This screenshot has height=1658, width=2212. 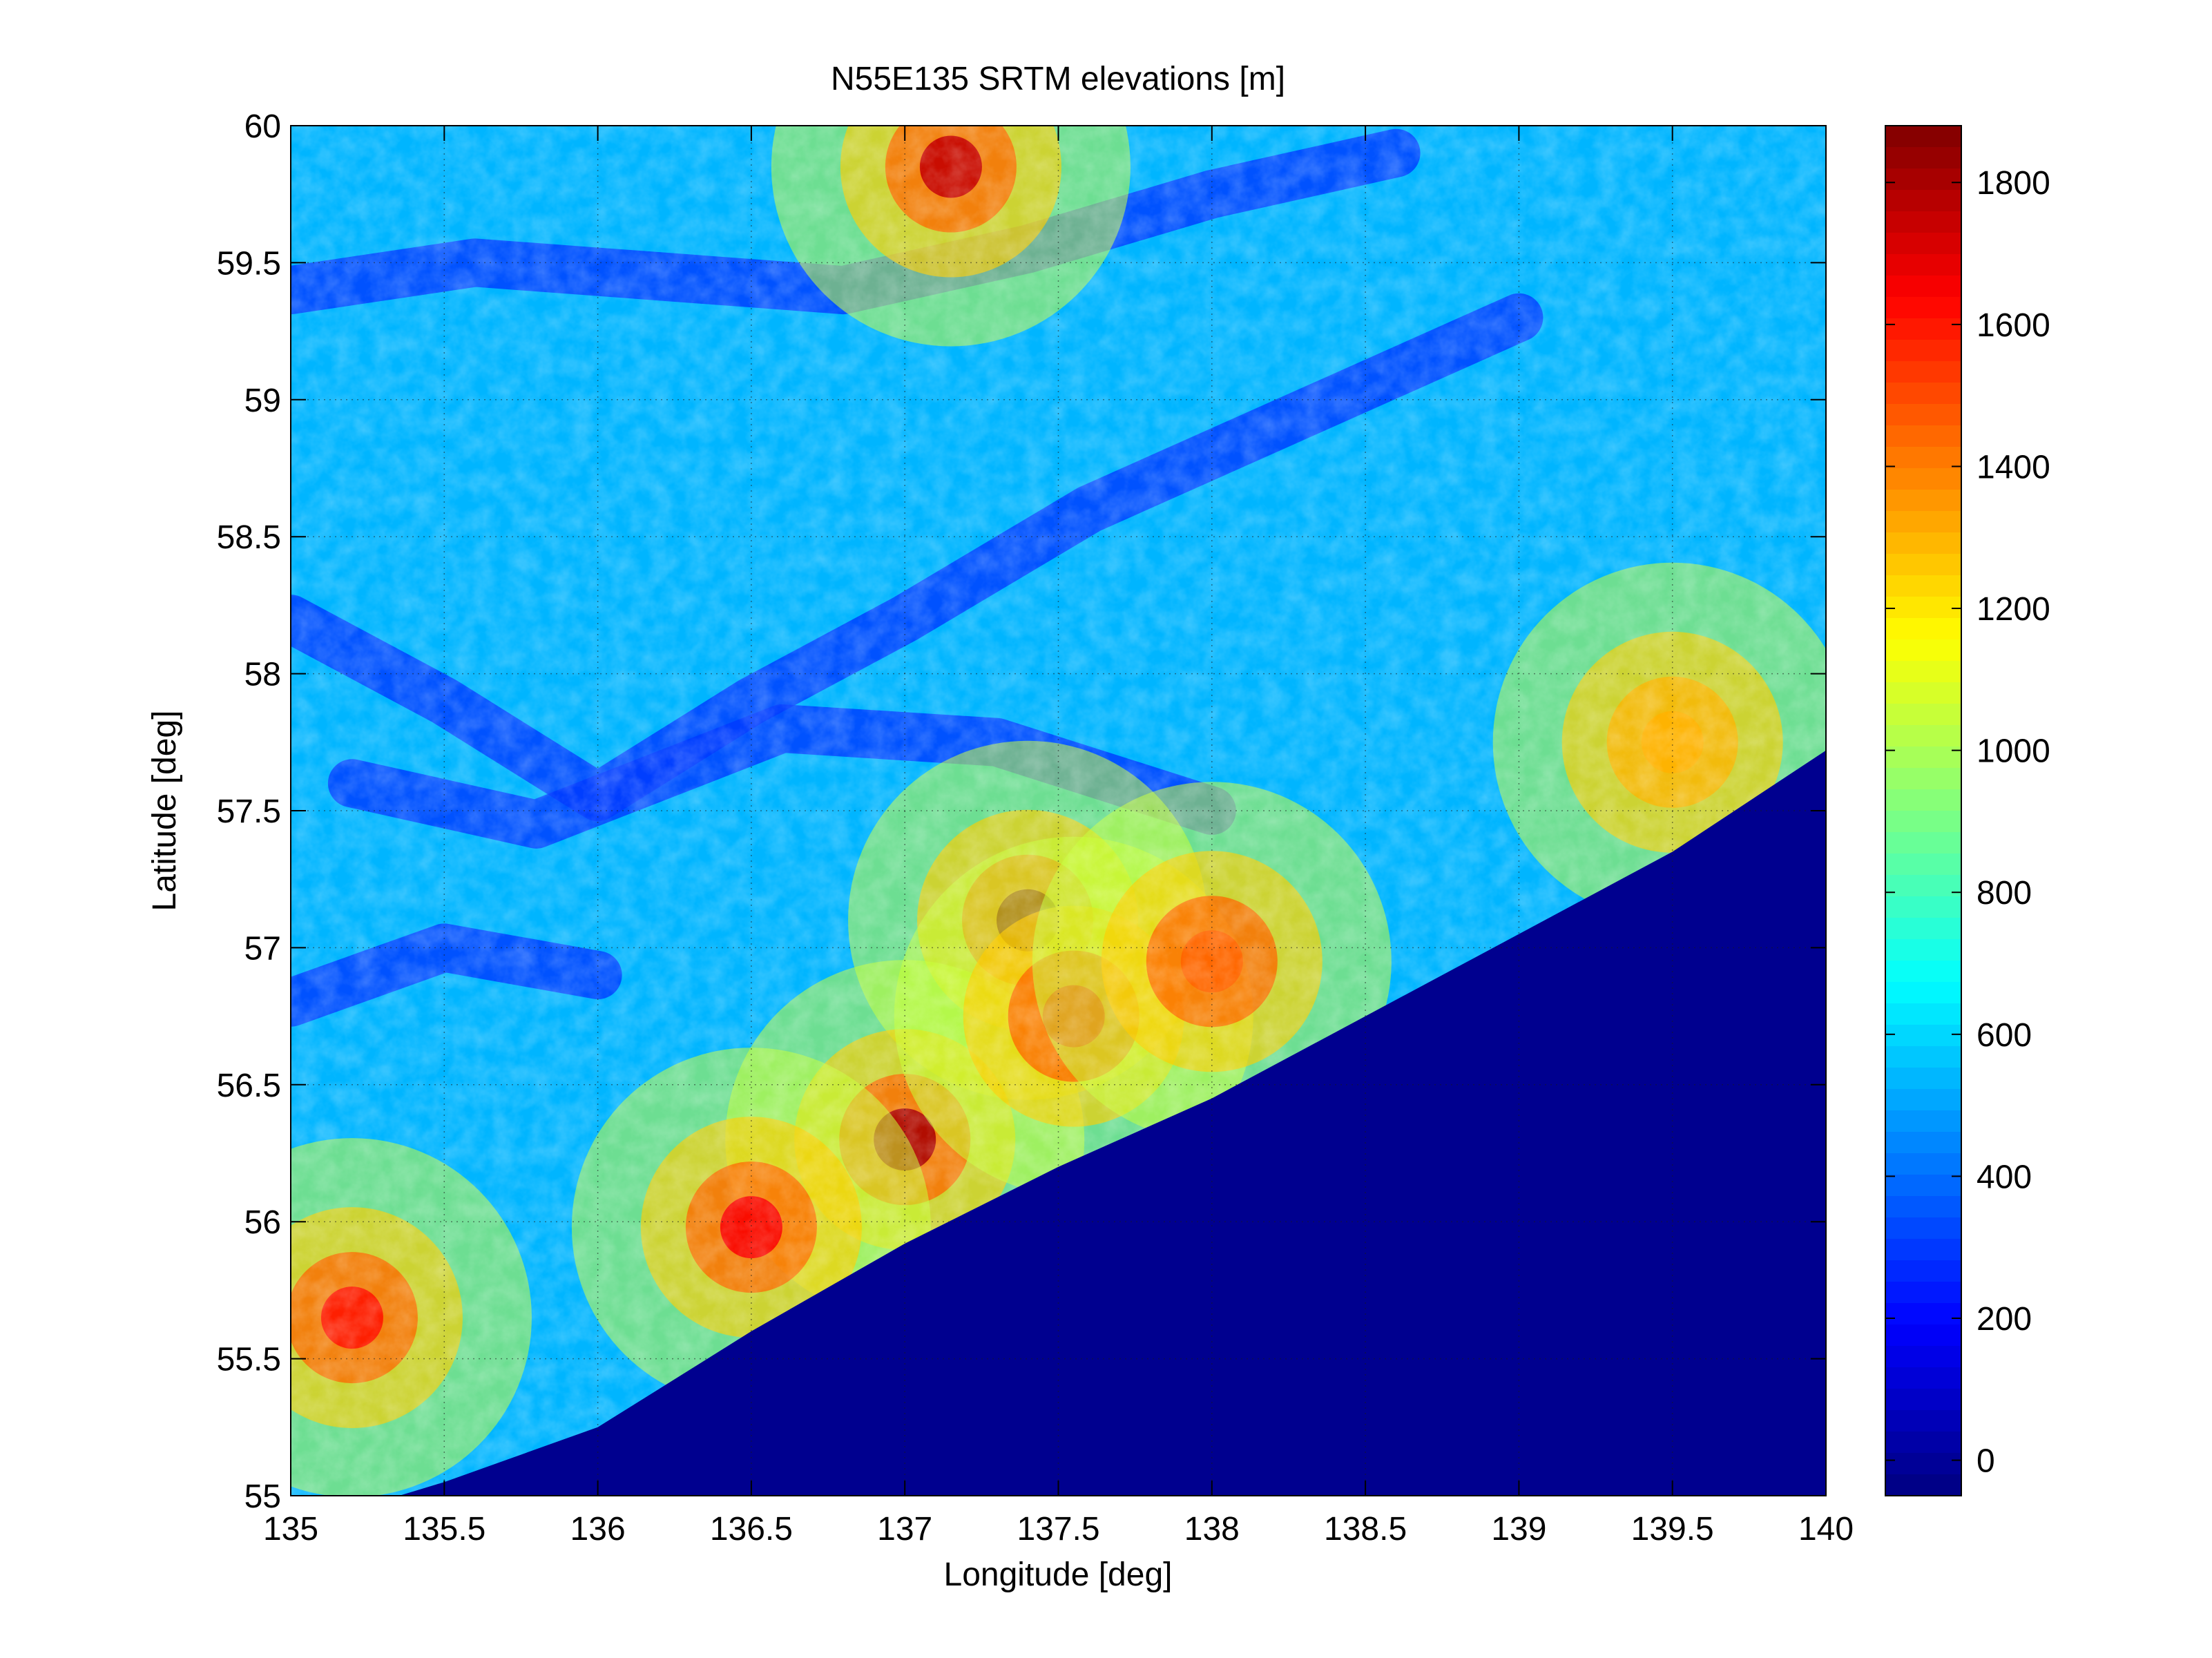 What do you see at coordinates (2014, 751) in the screenshot?
I see `cbar-tick-label-5: 1000` at bounding box center [2014, 751].